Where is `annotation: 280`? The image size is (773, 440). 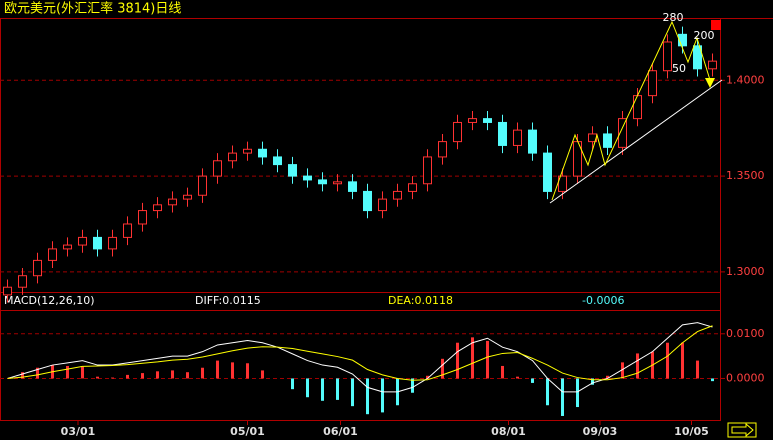 annotation: 280 is located at coordinates (673, 17).